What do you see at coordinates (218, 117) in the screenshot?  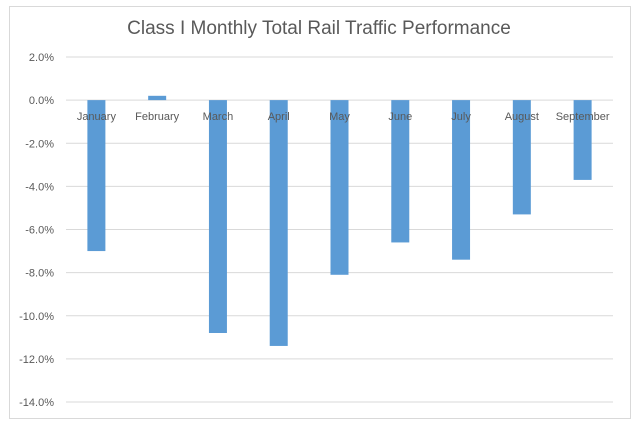 I see `x-tick-label-march: March` at bounding box center [218, 117].